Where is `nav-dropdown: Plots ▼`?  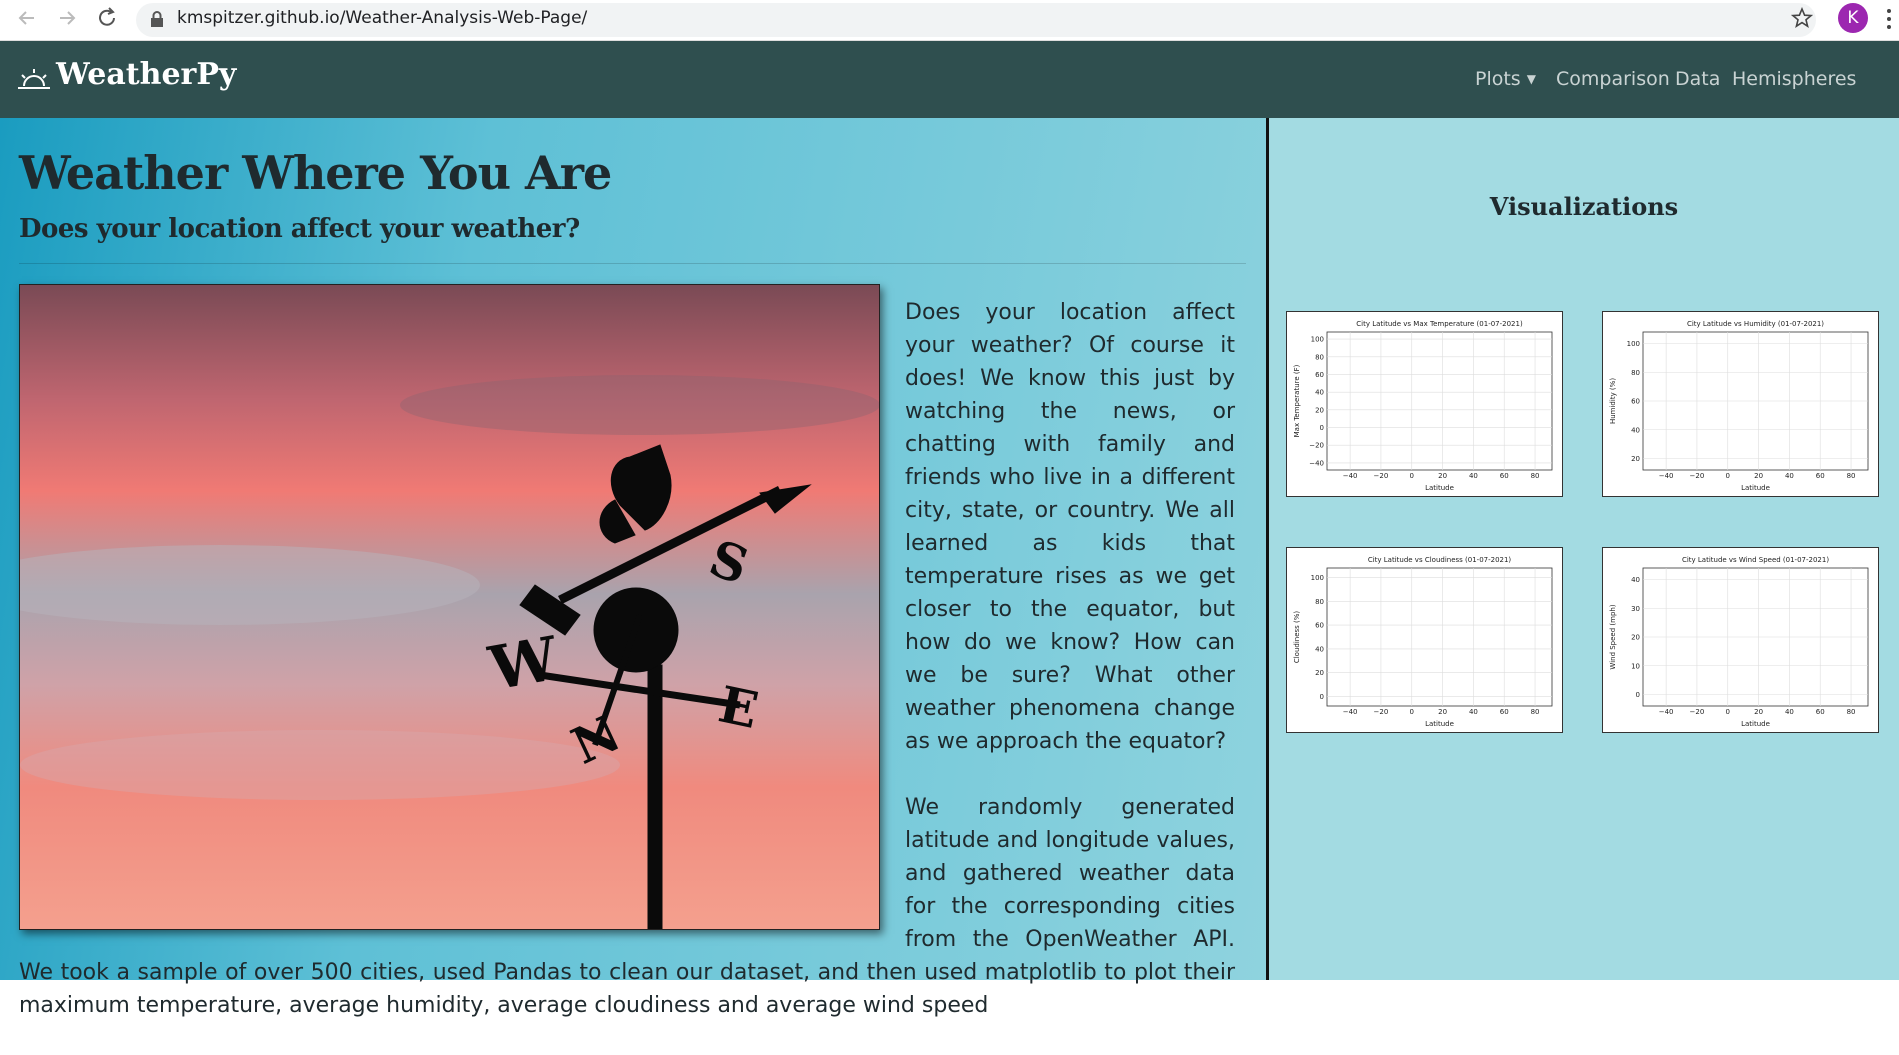 nav-dropdown: Plots ▼ is located at coordinates (1505, 79).